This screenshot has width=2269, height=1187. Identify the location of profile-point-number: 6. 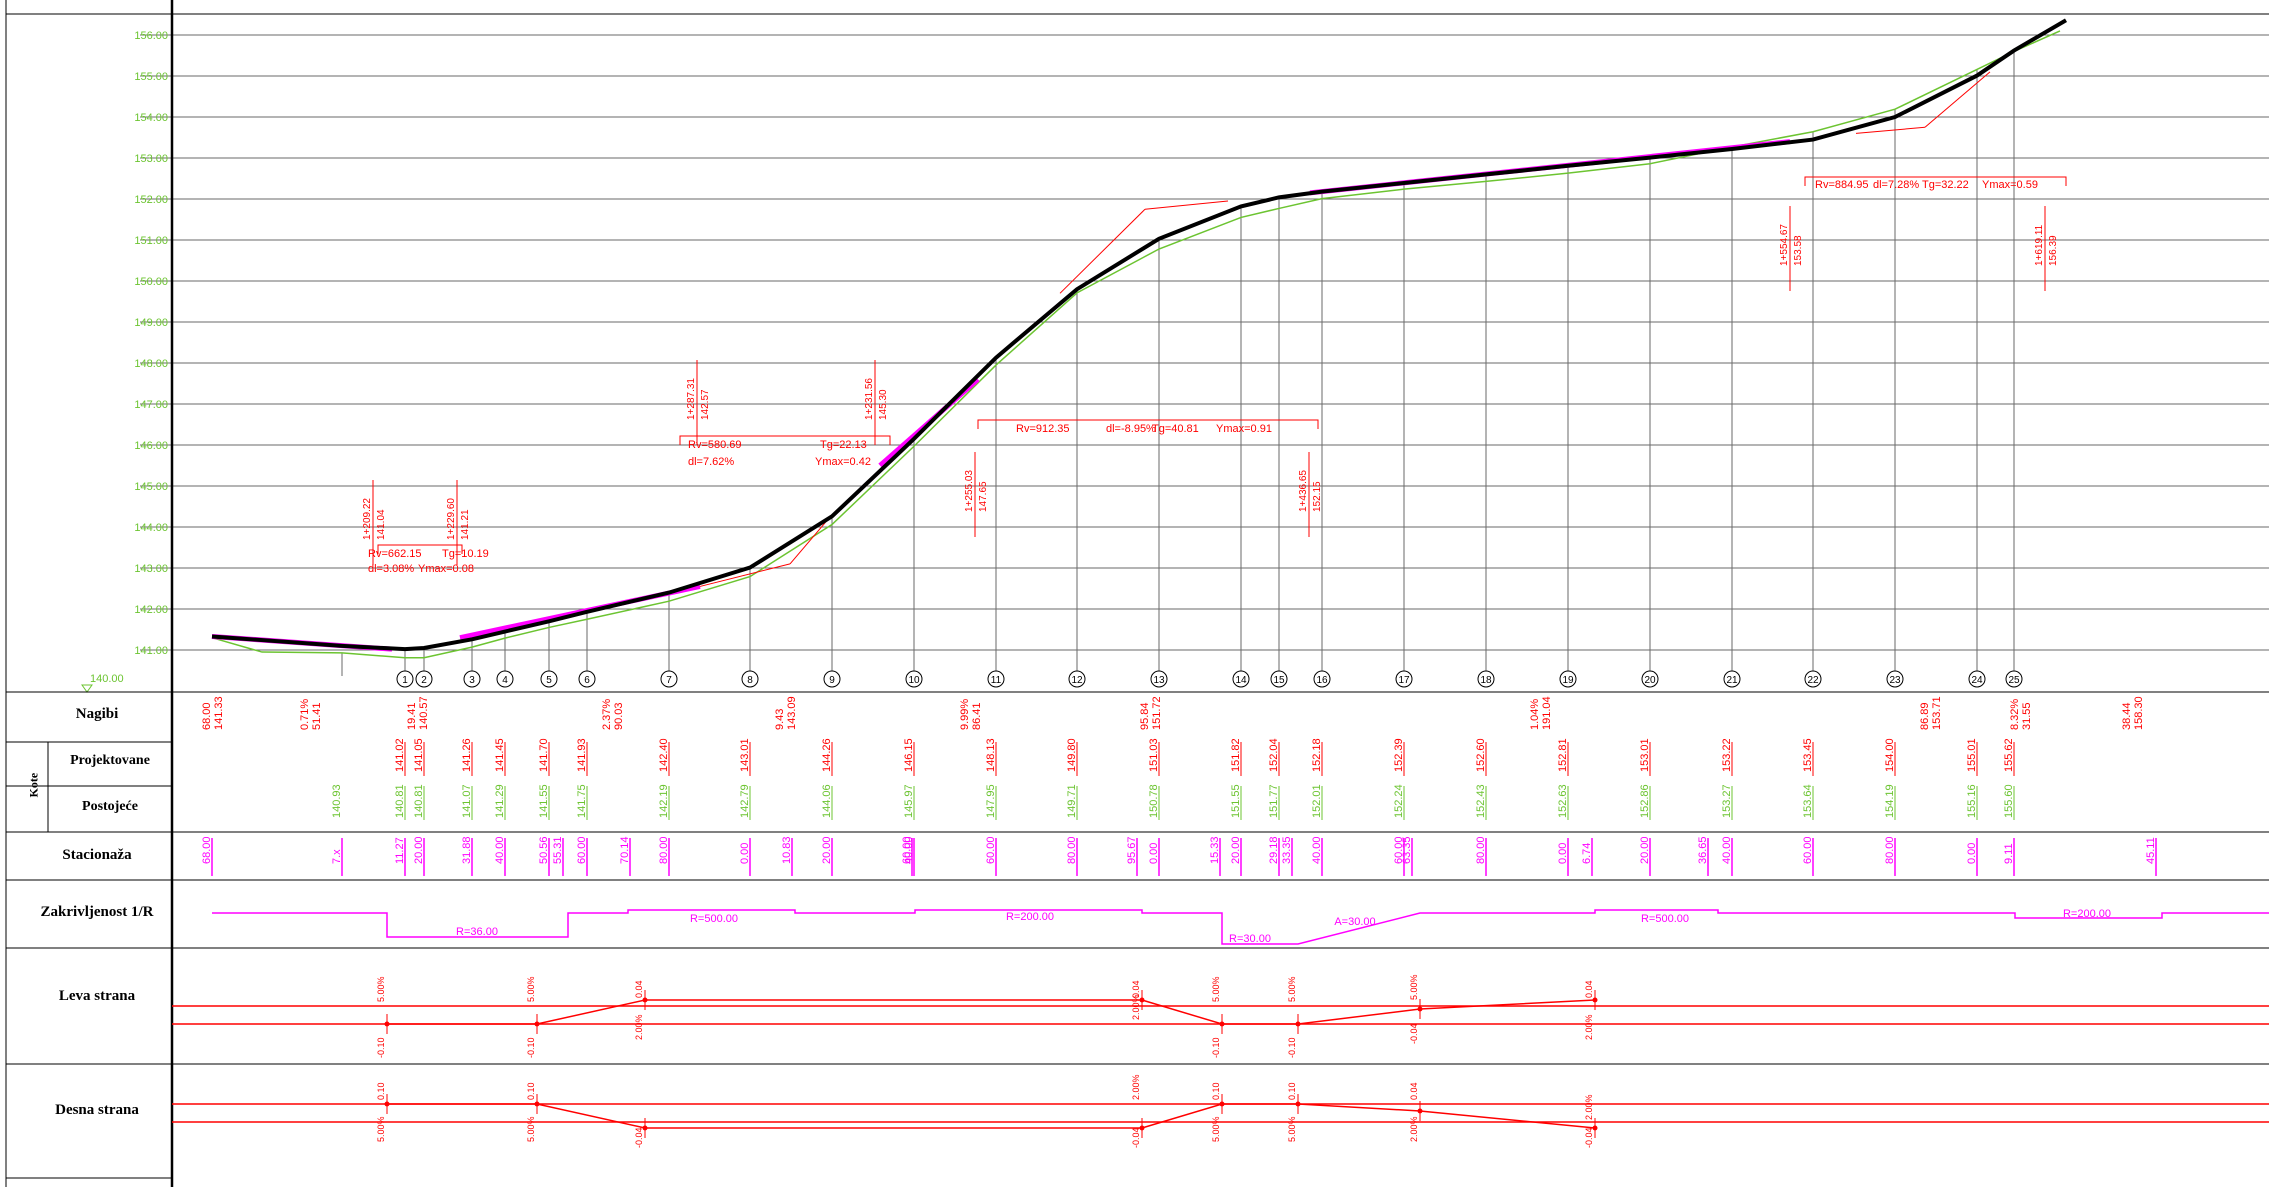
(587, 680).